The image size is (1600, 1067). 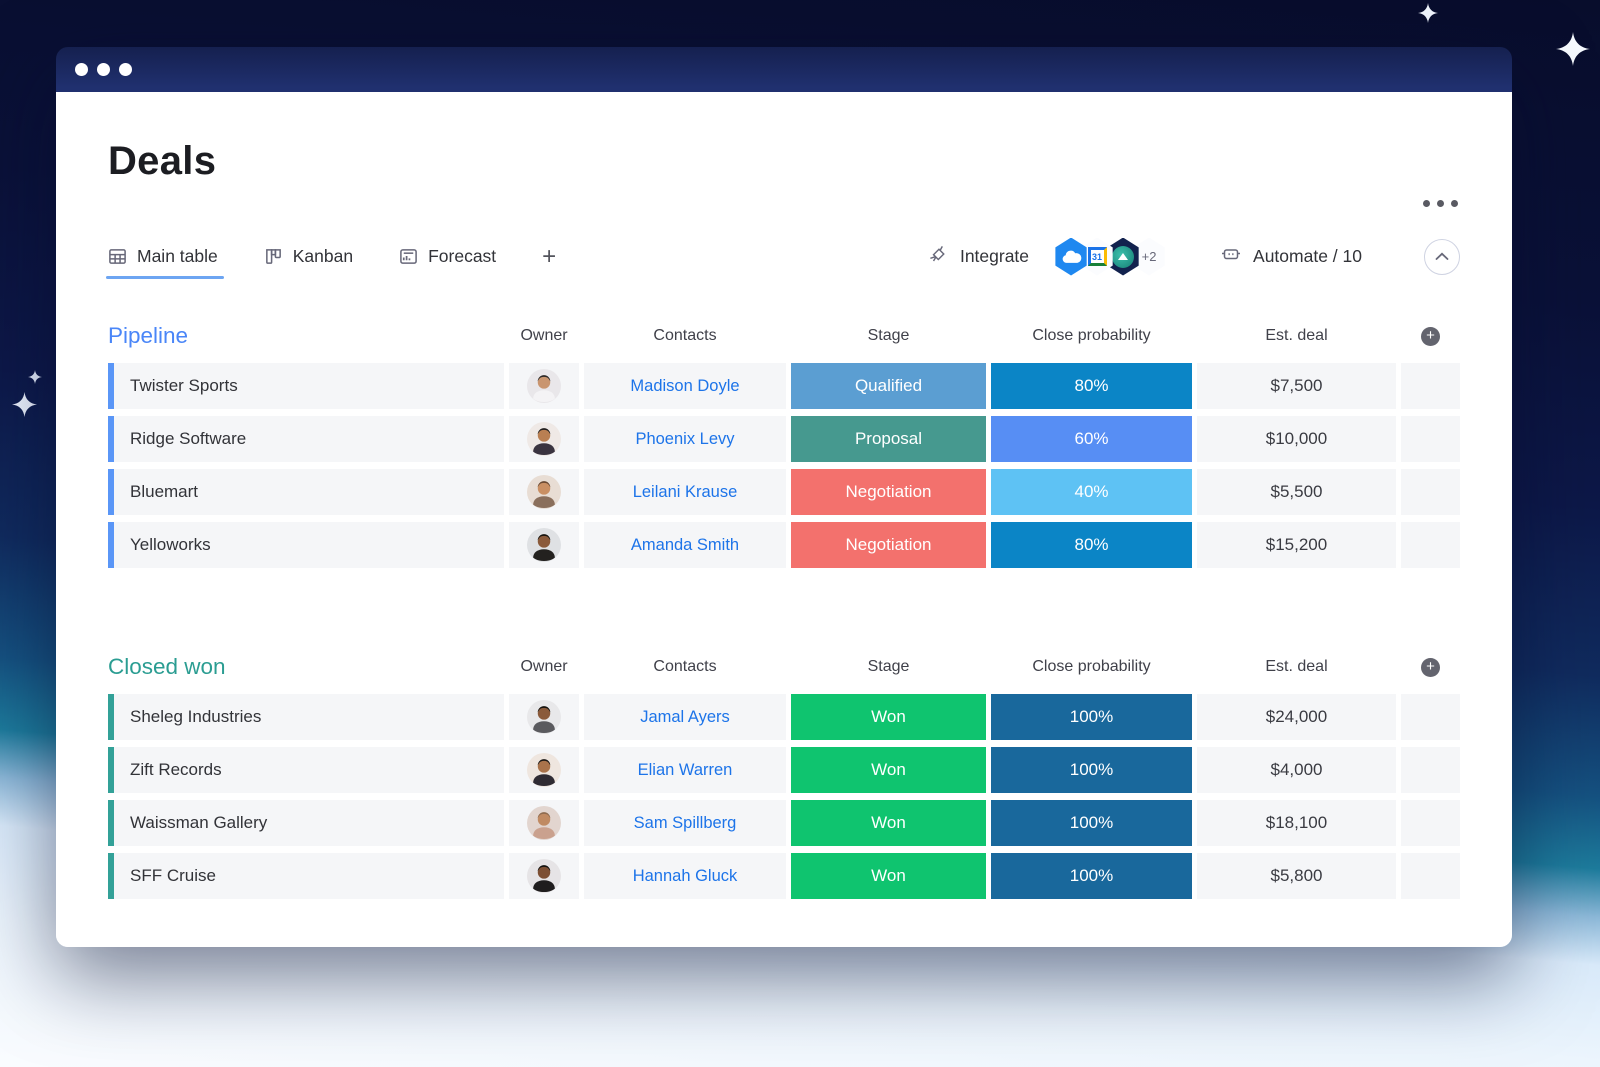 I want to click on automate-button: Automate / 10, so click(x=1291, y=256).